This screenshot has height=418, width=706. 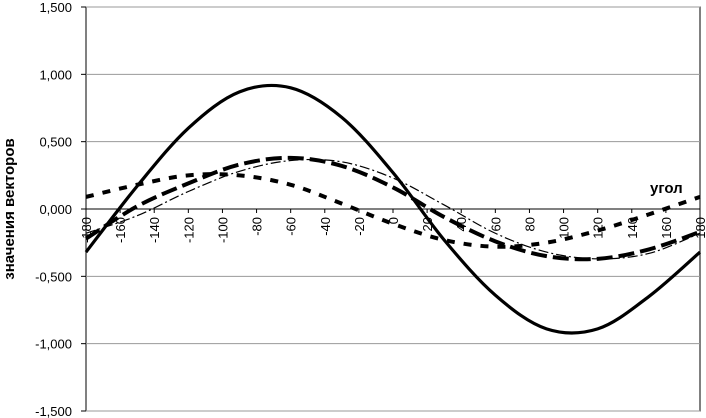 What do you see at coordinates (461, 224) in the screenshot?
I see `x-tick-label: 40` at bounding box center [461, 224].